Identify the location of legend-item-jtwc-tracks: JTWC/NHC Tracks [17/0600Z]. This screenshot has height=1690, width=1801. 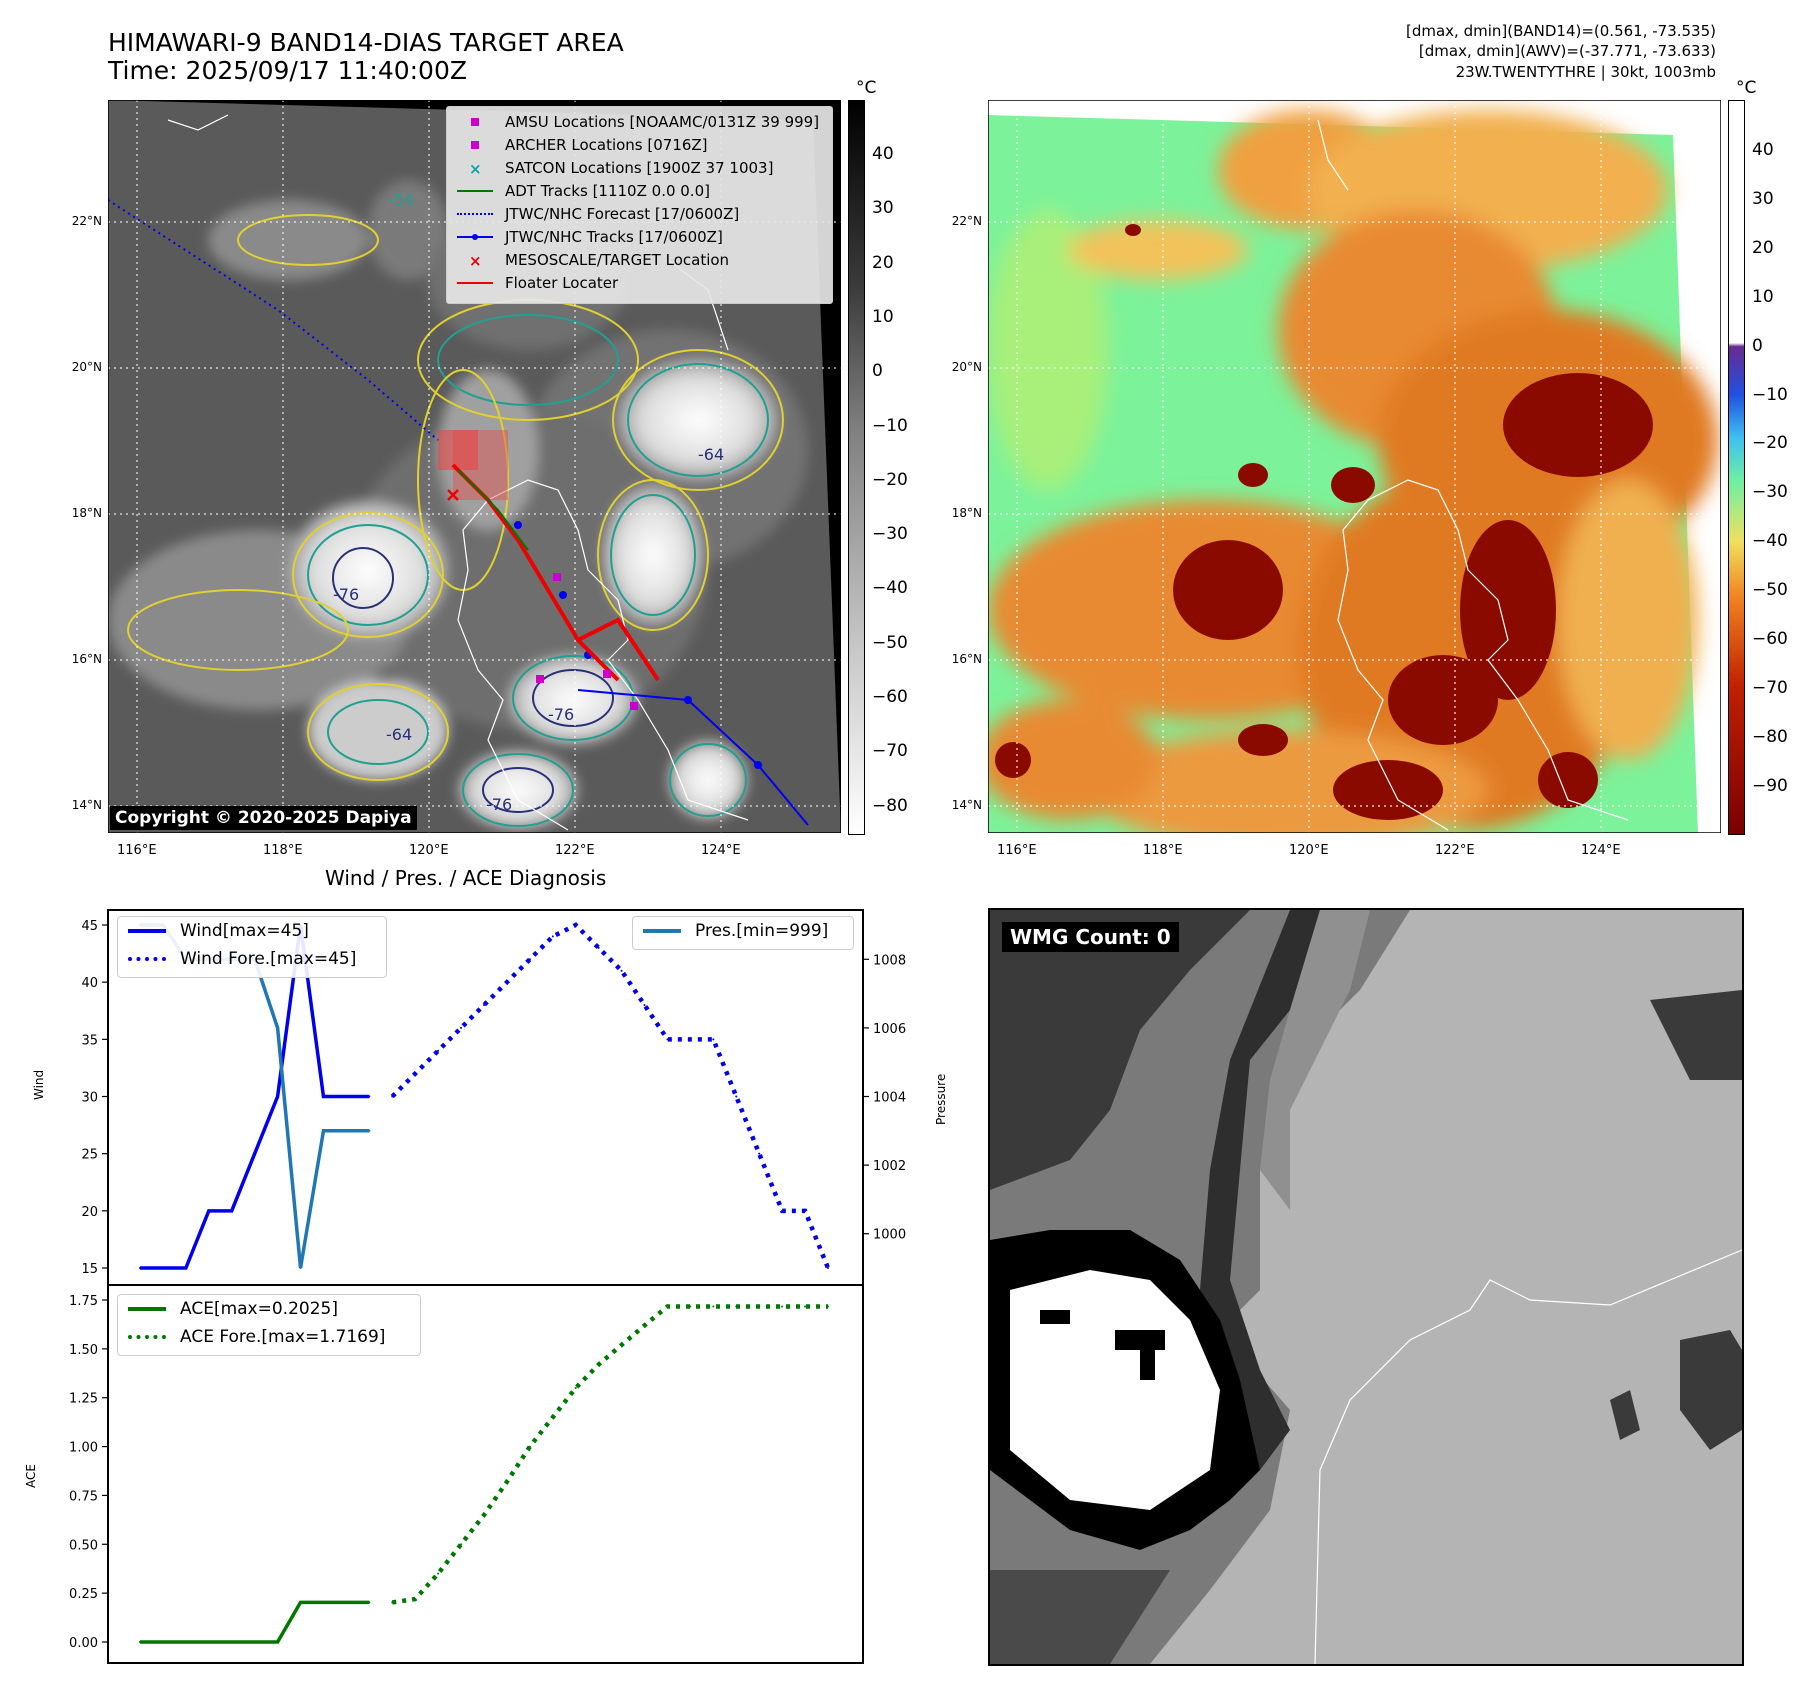
(639, 237).